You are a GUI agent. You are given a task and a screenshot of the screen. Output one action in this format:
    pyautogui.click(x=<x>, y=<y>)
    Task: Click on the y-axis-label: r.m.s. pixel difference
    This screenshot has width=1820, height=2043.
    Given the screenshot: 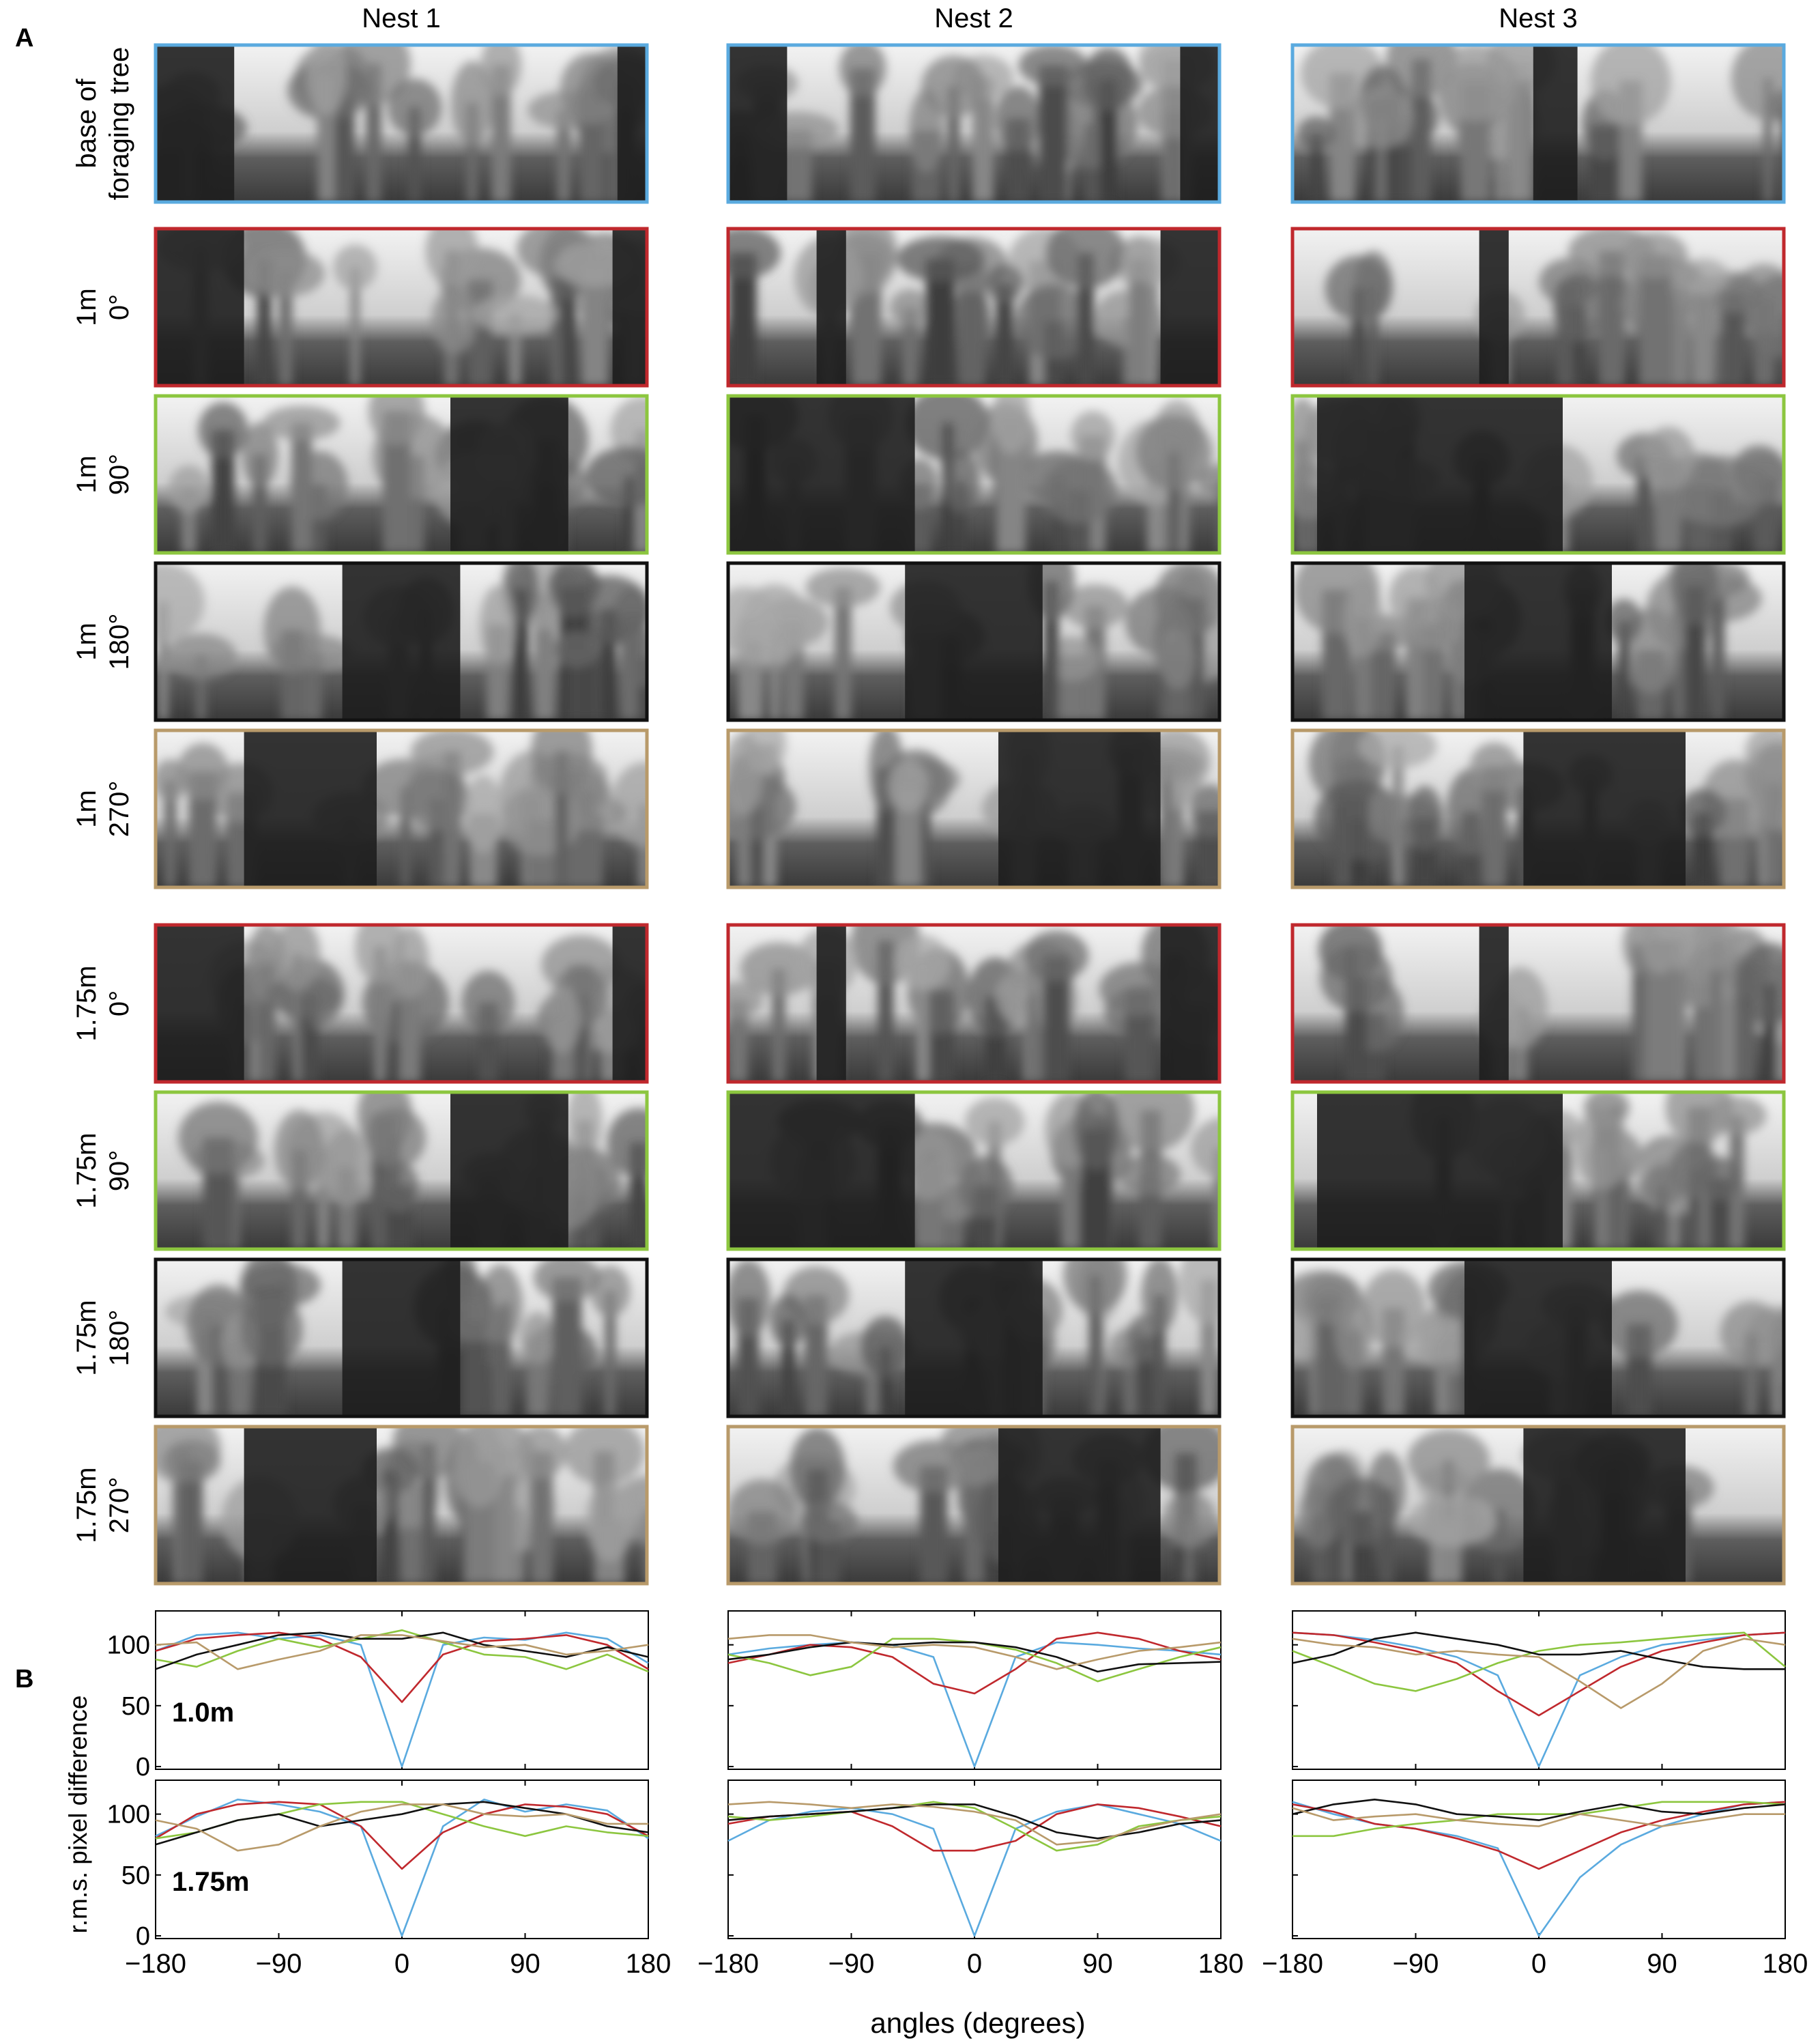 What is the action you would take?
    pyautogui.click(x=78, y=1815)
    